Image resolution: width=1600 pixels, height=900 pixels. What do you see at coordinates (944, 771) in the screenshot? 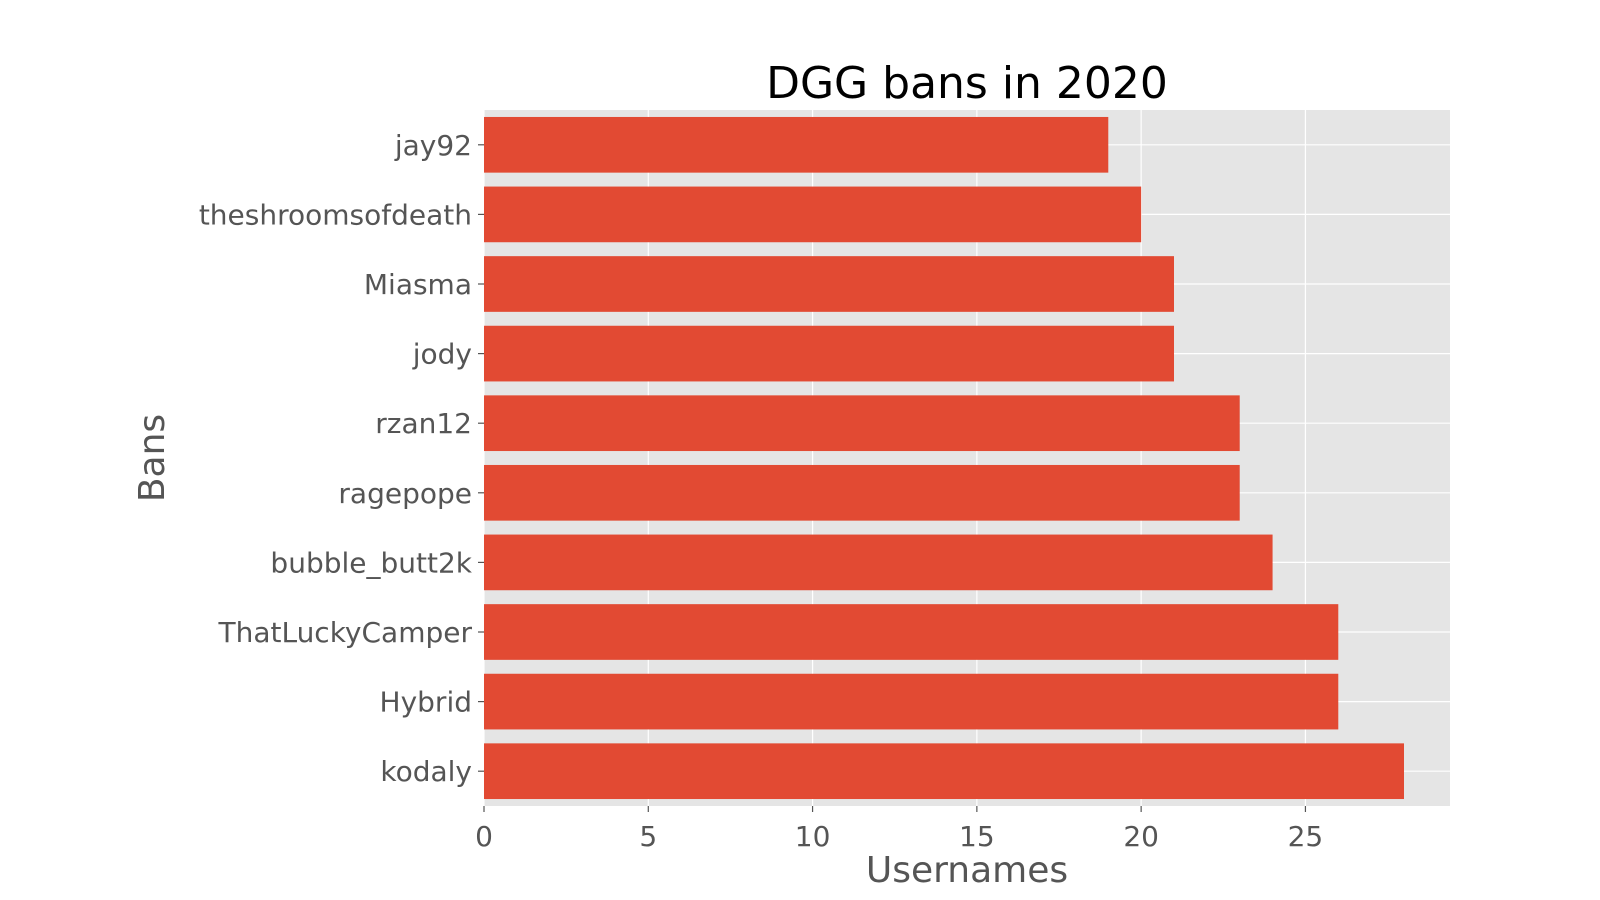
I see `bar-kodaly` at bounding box center [944, 771].